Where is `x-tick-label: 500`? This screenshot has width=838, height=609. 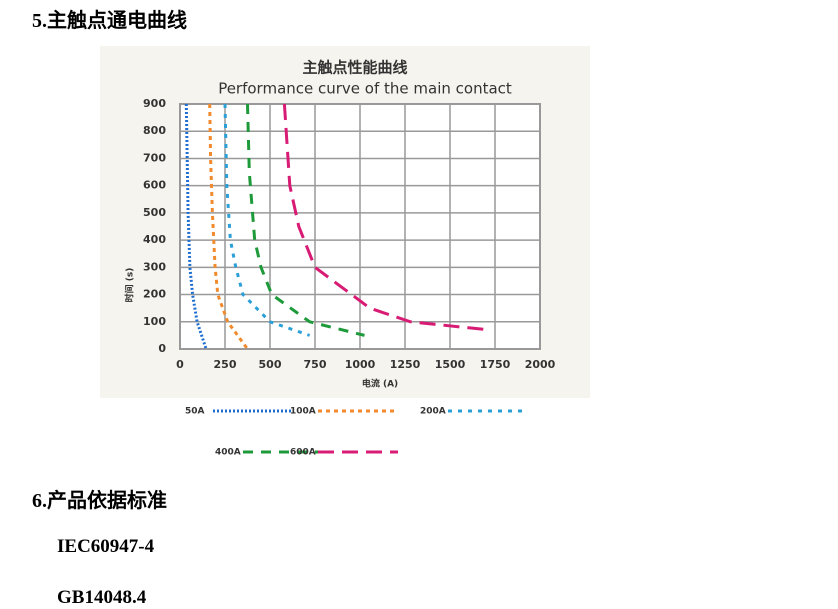 x-tick-label: 500 is located at coordinates (270, 364).